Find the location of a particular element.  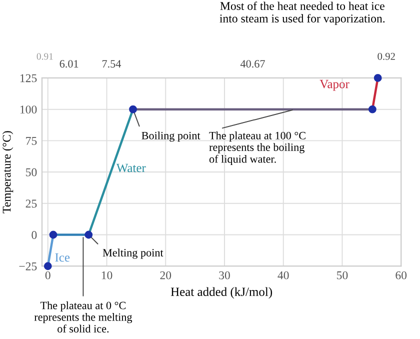

y-axis-title: Temperature (°C) is located at coordinates (8, 172).